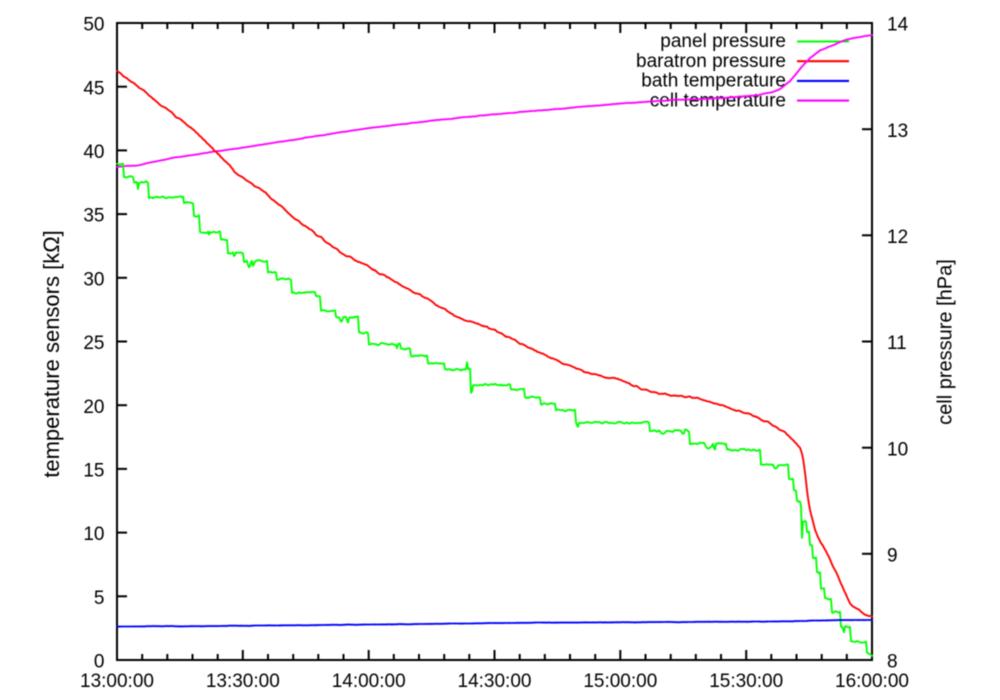  What do you see at coordinates (93, 152) in the screenshot?
I see `svg-text: 40` at bounding box center [93, 152].